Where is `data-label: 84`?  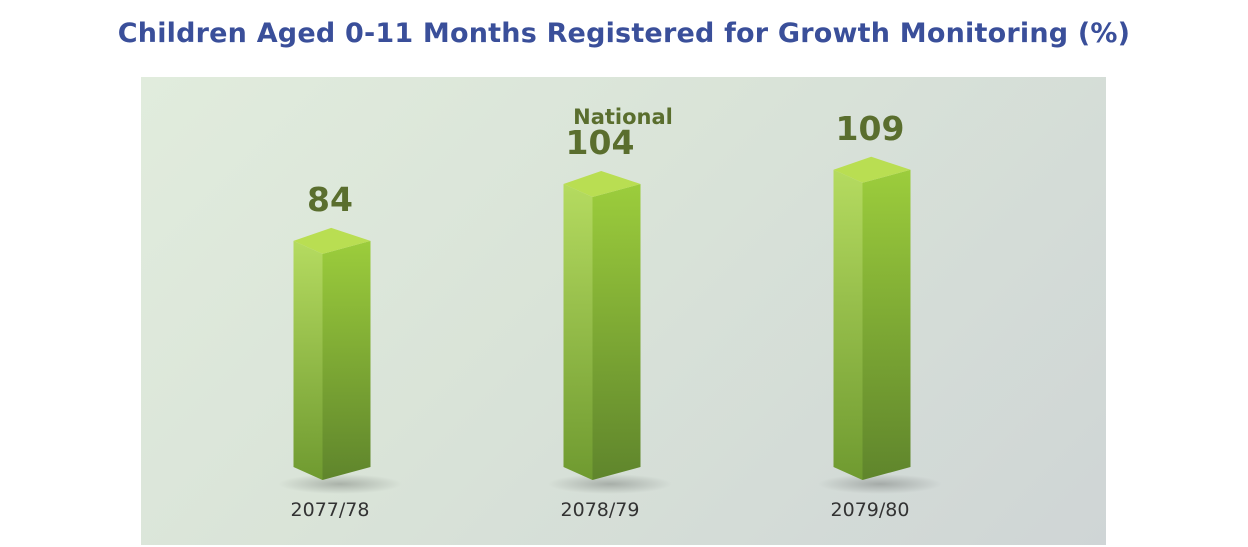
data-label: 84 is located at coordinates (330, 199).